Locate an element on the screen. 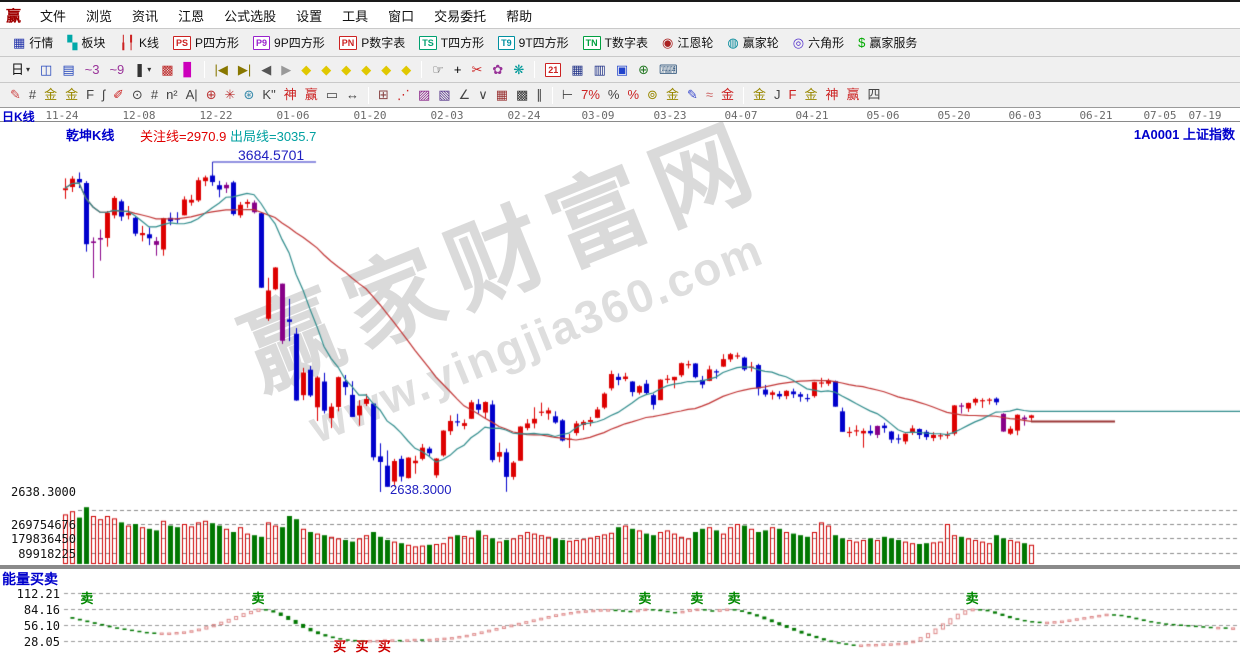 This screenshot has width=1240, height=663. pane-divider is located at coordinates (620, 567).